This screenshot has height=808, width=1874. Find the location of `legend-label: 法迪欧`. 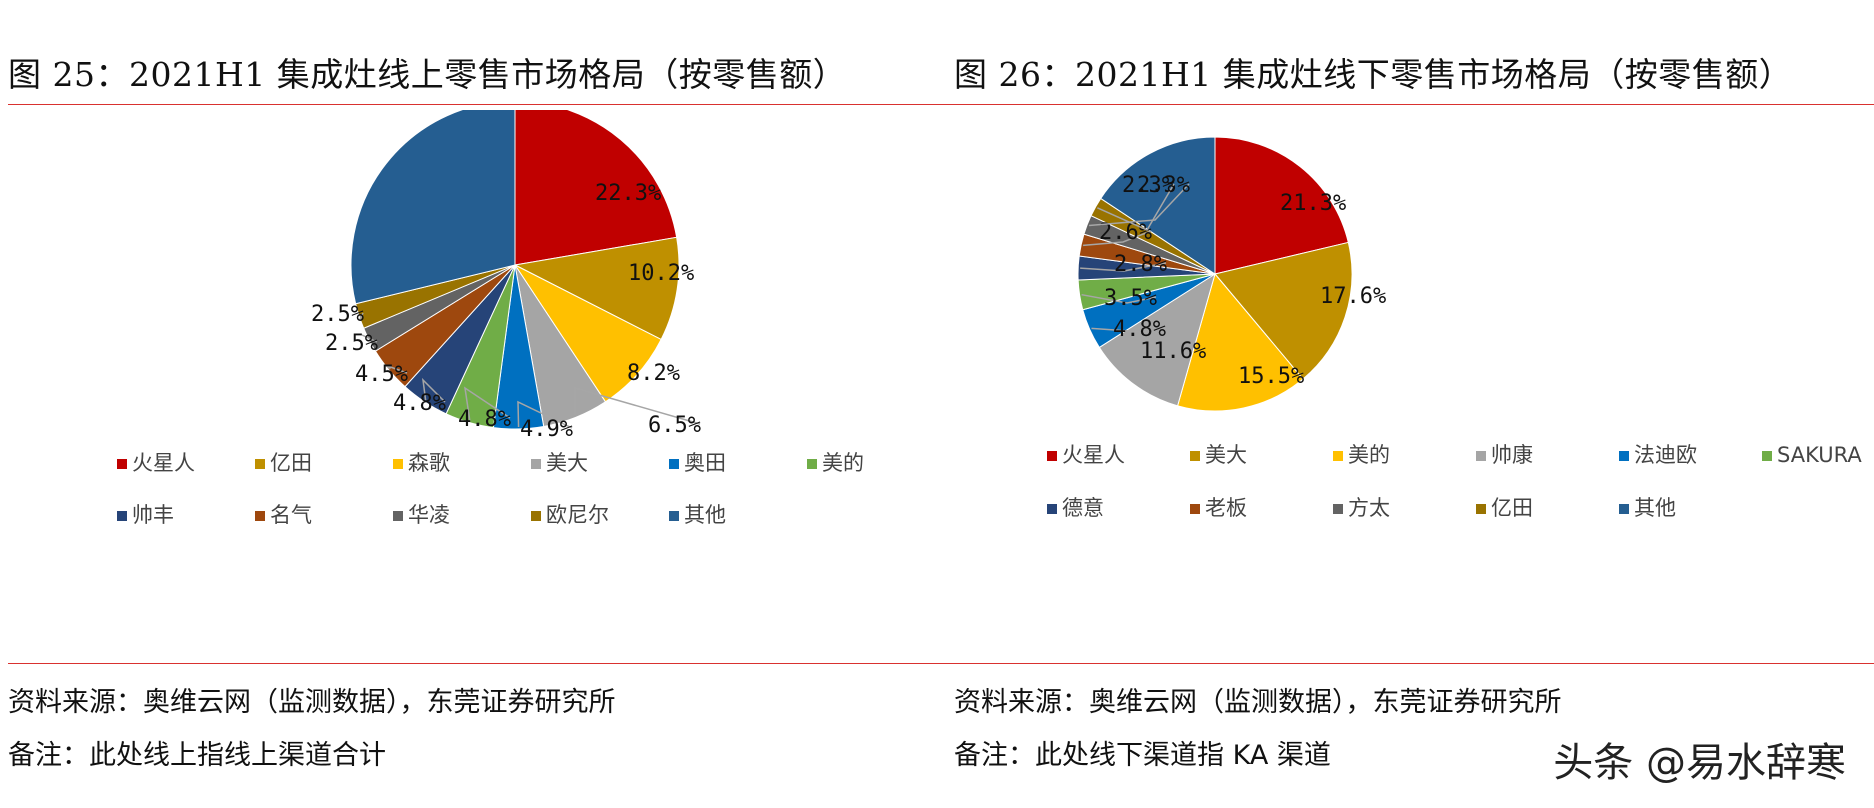

legend-label: 法迪欧 is located at coordinates (1665, 455).